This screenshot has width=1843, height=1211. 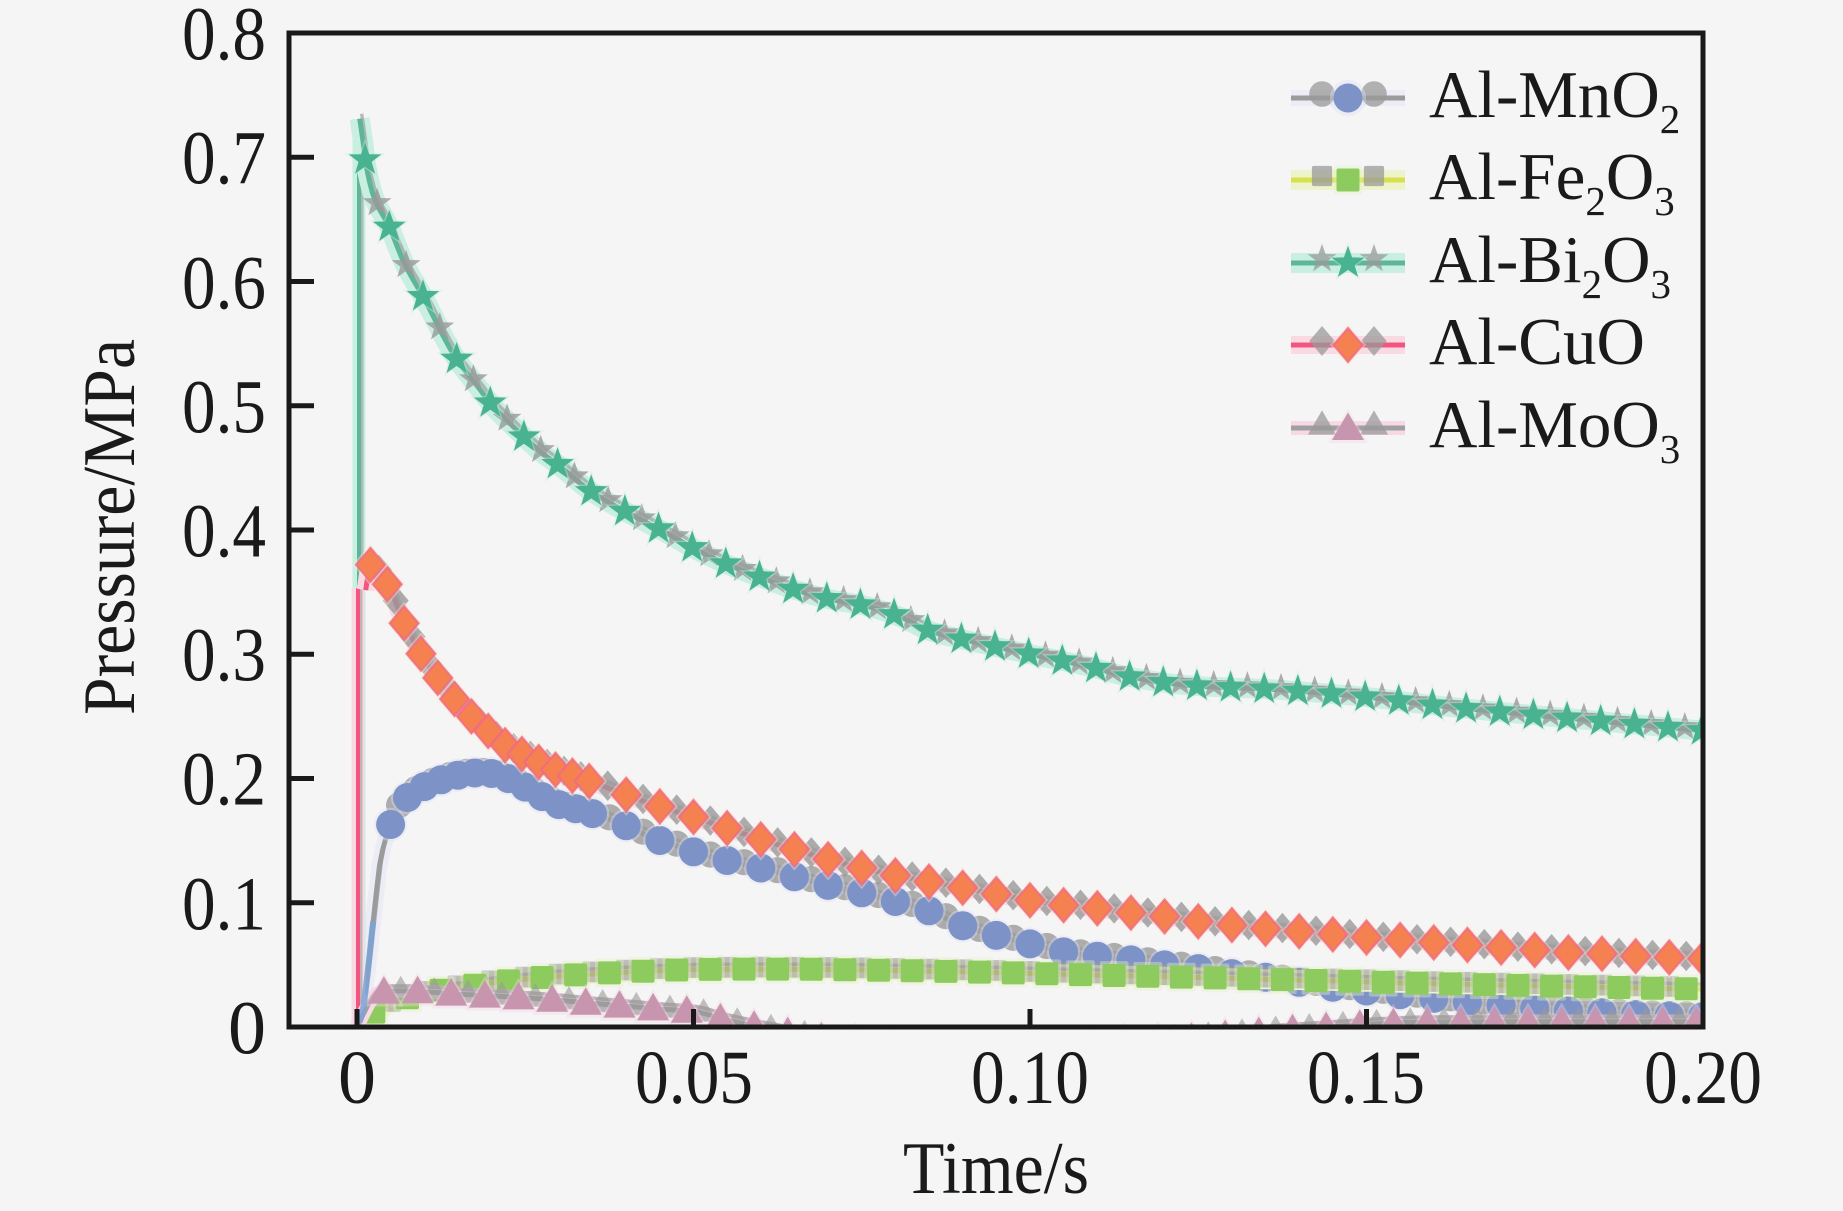 I want to click on svg-text: 0.2, so click(x=224, y=779).